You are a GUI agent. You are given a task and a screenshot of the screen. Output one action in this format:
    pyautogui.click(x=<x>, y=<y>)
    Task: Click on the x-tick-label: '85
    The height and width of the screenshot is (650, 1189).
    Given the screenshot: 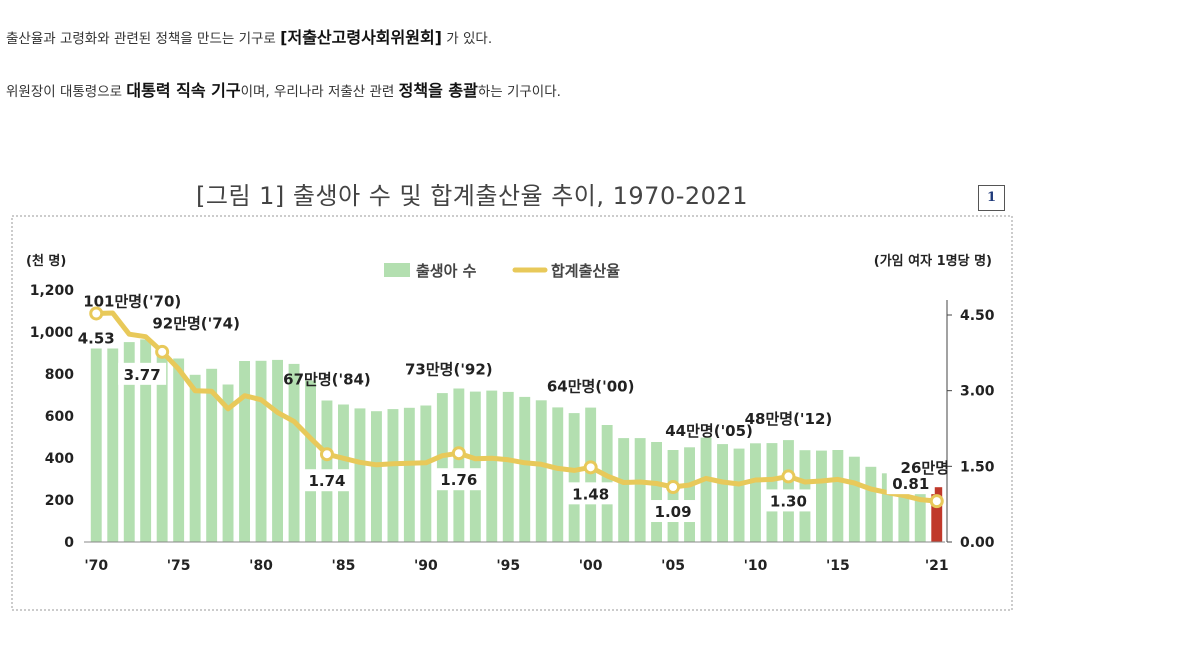 What is the action you would take?
    pyautogui.click(x=344, y=566)
    